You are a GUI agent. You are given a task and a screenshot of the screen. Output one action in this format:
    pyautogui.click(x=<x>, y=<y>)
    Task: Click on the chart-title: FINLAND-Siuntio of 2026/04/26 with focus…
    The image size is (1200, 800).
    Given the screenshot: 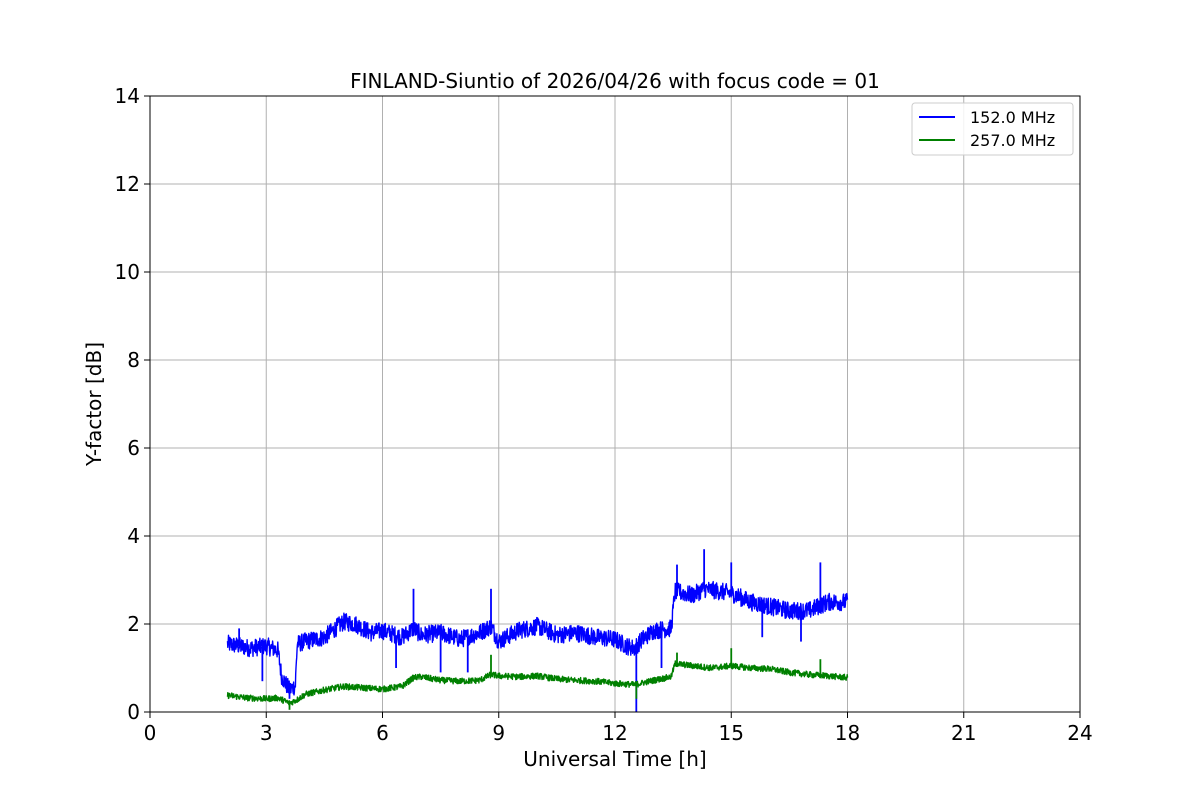 What is the action you would take?
    pyautogui.click(x=615, y=81)
    